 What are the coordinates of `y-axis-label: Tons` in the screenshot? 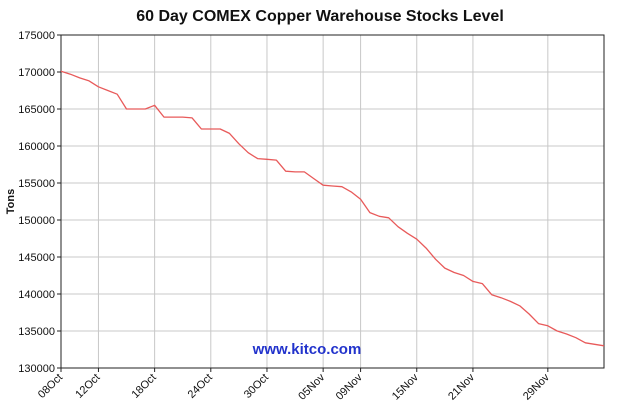 It's located at (11, 201).